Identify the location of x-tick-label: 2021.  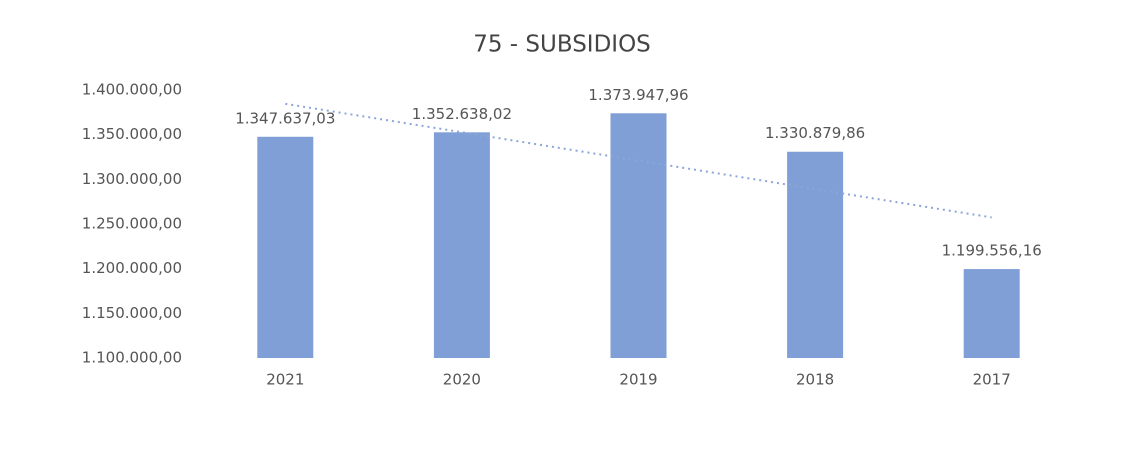
(285, 380).